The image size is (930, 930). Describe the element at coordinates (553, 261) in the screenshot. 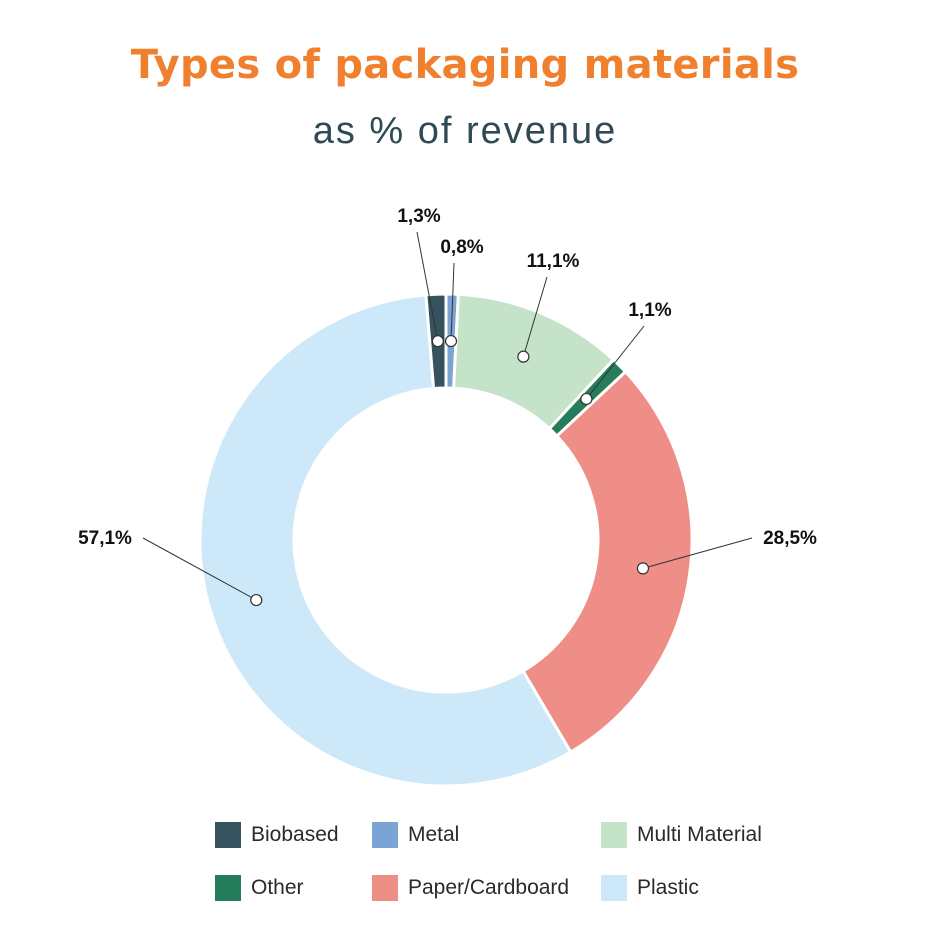

I see `data-label: 11,1%` at that location.